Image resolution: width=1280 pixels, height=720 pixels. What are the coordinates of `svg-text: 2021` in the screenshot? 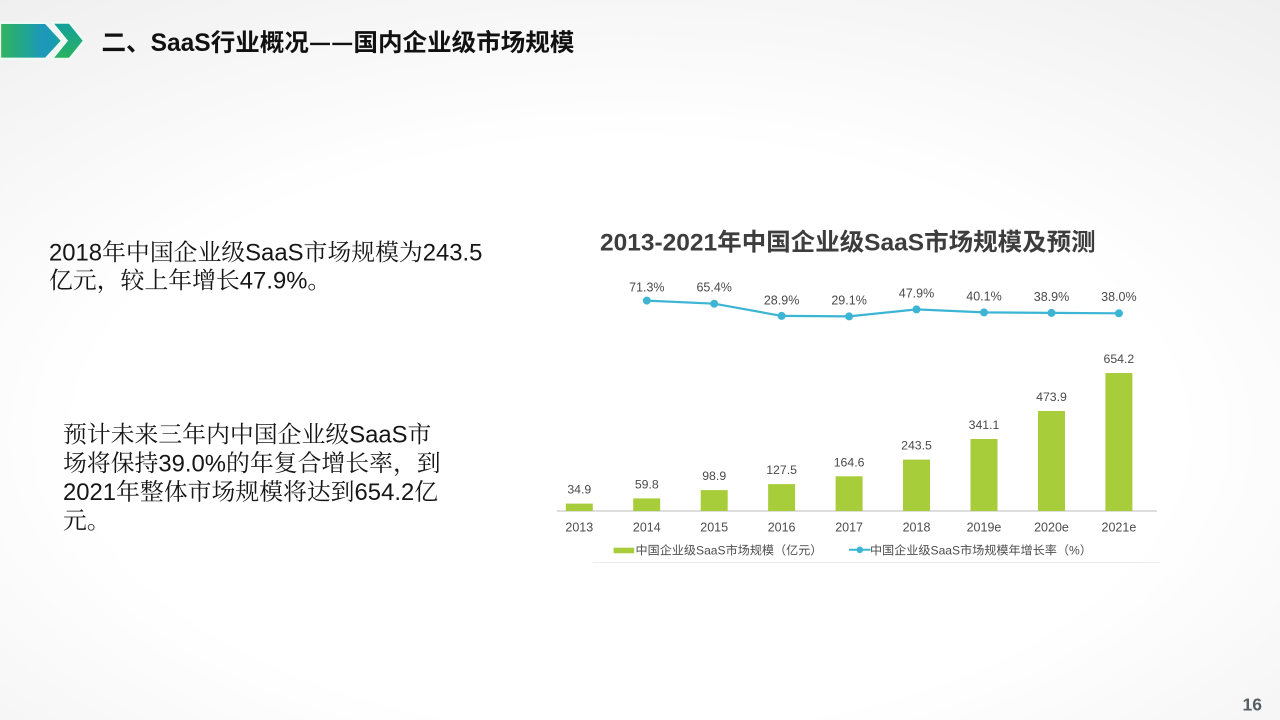 It's located at (89, 492).